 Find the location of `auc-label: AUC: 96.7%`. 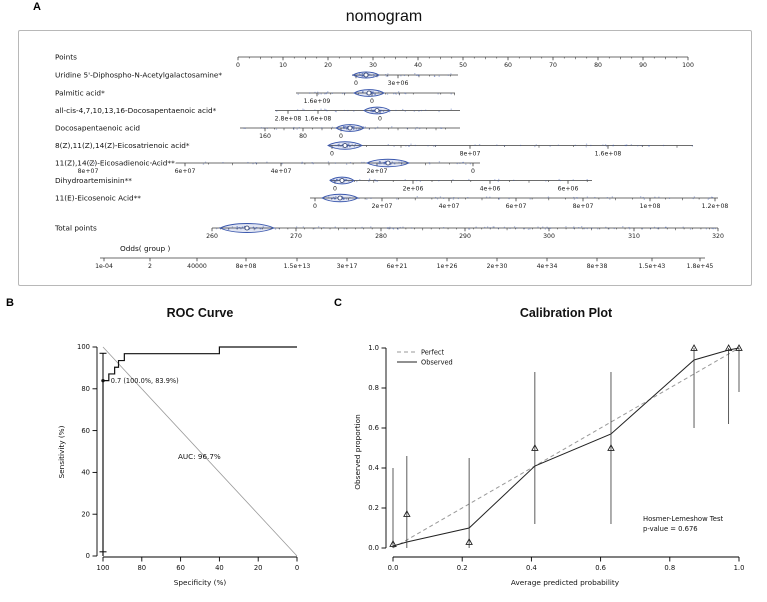

auc-label: AUC: 96.7% is located at coordinates (199, 456).